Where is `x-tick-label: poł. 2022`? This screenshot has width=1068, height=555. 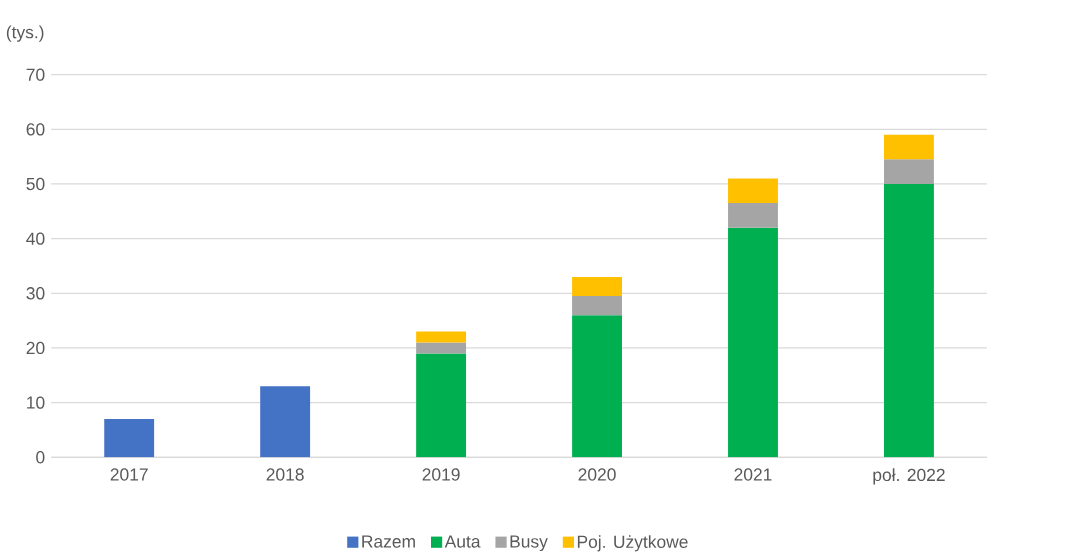
x-tick-label: poł. 2022 is located at coordinates (909, 476).